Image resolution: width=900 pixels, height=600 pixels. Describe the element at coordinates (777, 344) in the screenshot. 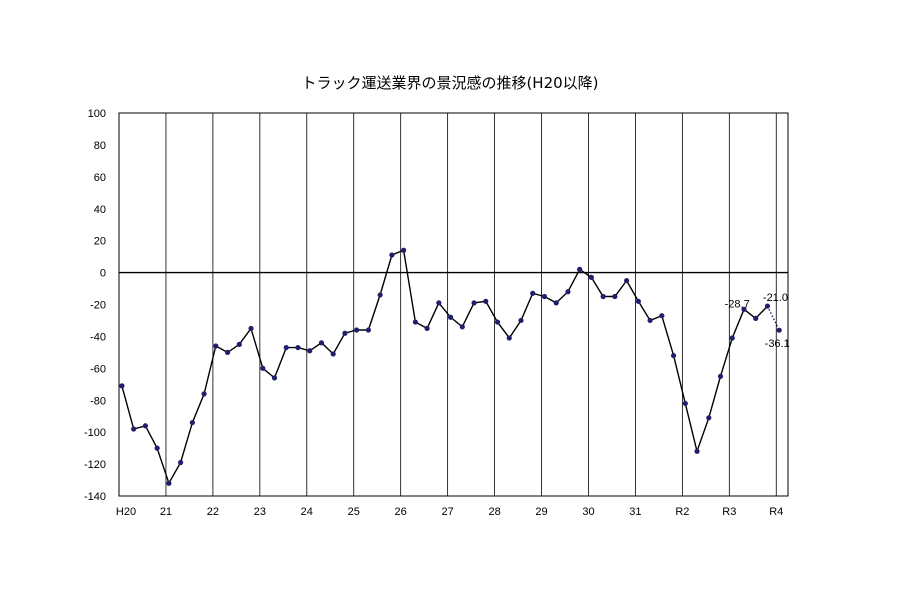

I see `data-label: -36.1` at that location.